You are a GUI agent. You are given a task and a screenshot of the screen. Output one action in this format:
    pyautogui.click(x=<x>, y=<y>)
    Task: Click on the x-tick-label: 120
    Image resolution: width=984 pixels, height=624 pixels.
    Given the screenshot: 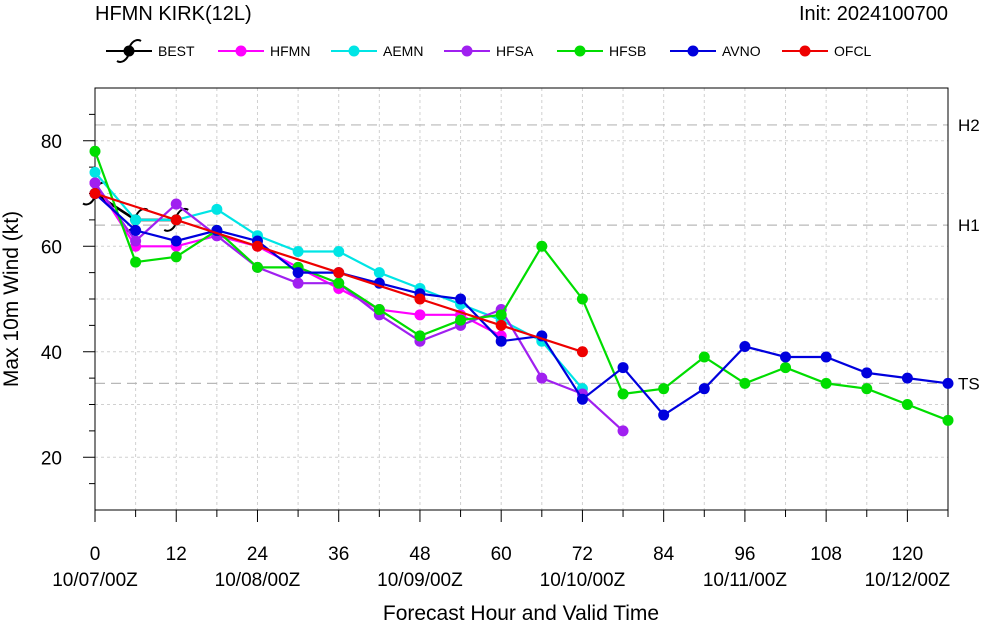 What is the action you would take?
    pyautogui.click(x=908, y=554)
    